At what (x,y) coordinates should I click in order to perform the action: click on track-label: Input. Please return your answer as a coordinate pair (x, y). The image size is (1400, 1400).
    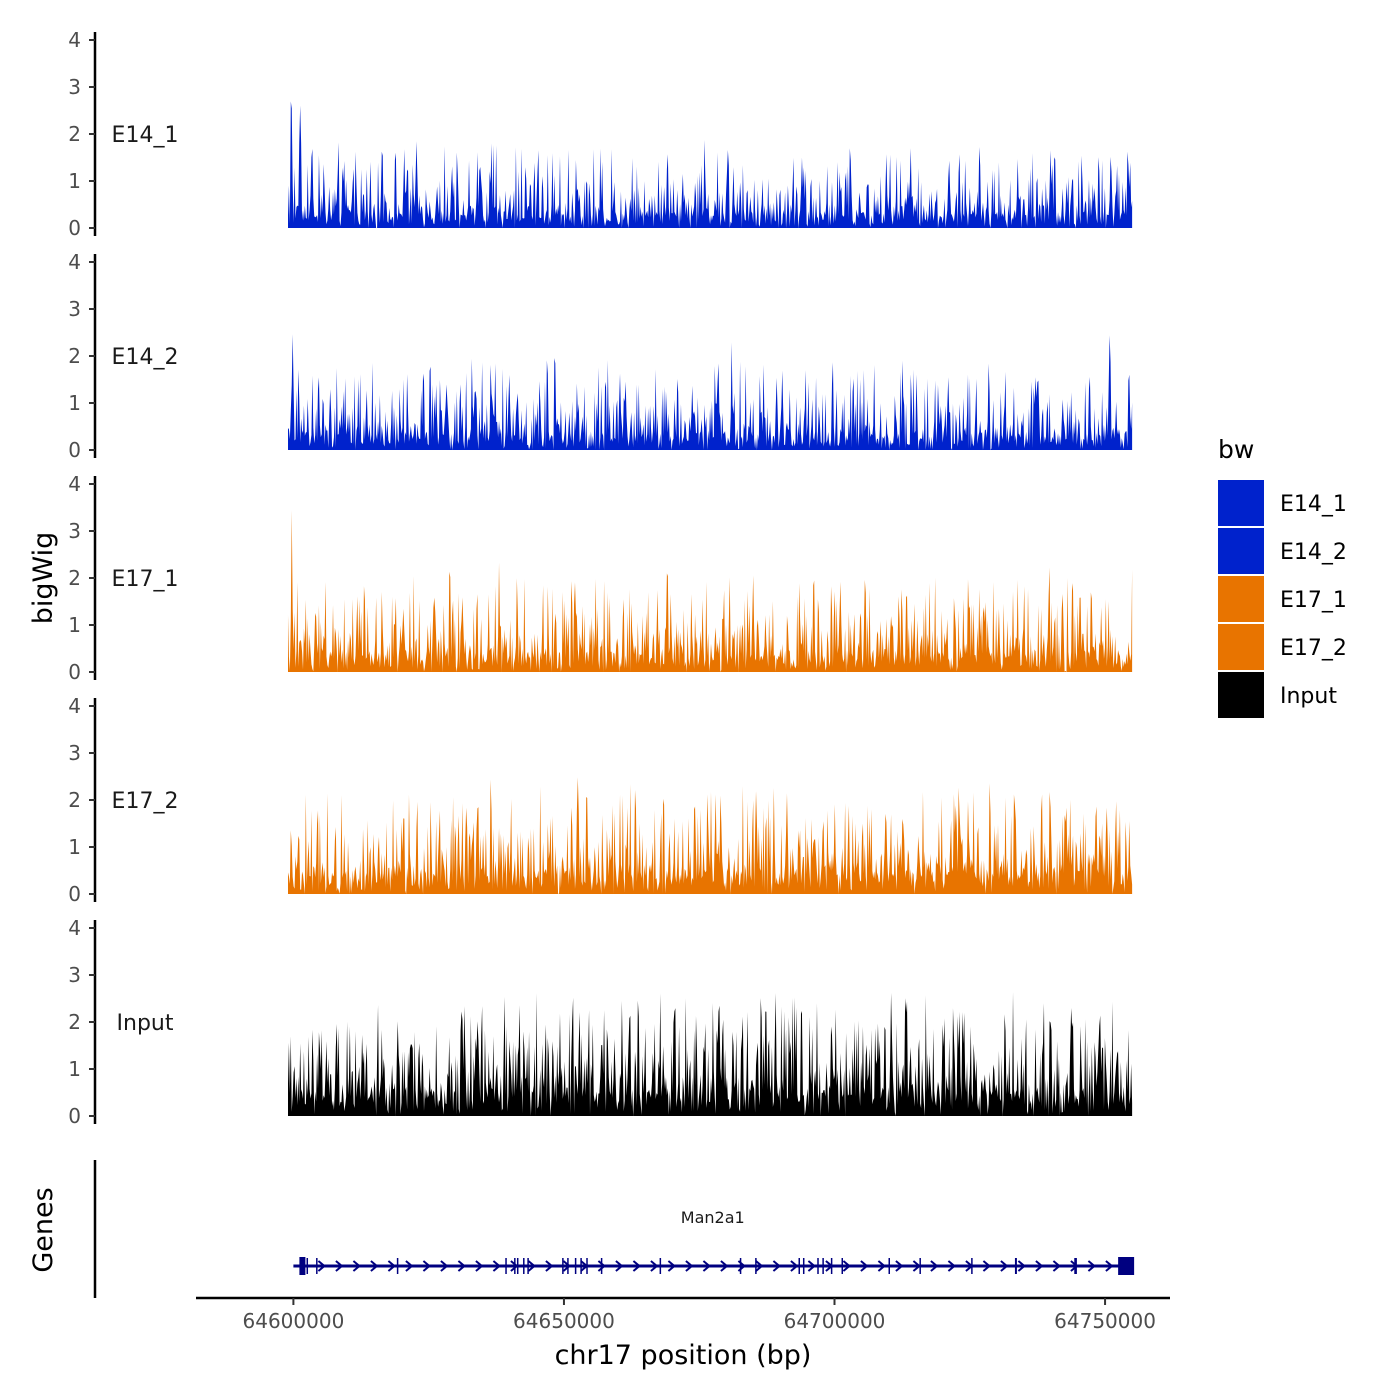
    Looking at the image, I should click on (145, 1023).